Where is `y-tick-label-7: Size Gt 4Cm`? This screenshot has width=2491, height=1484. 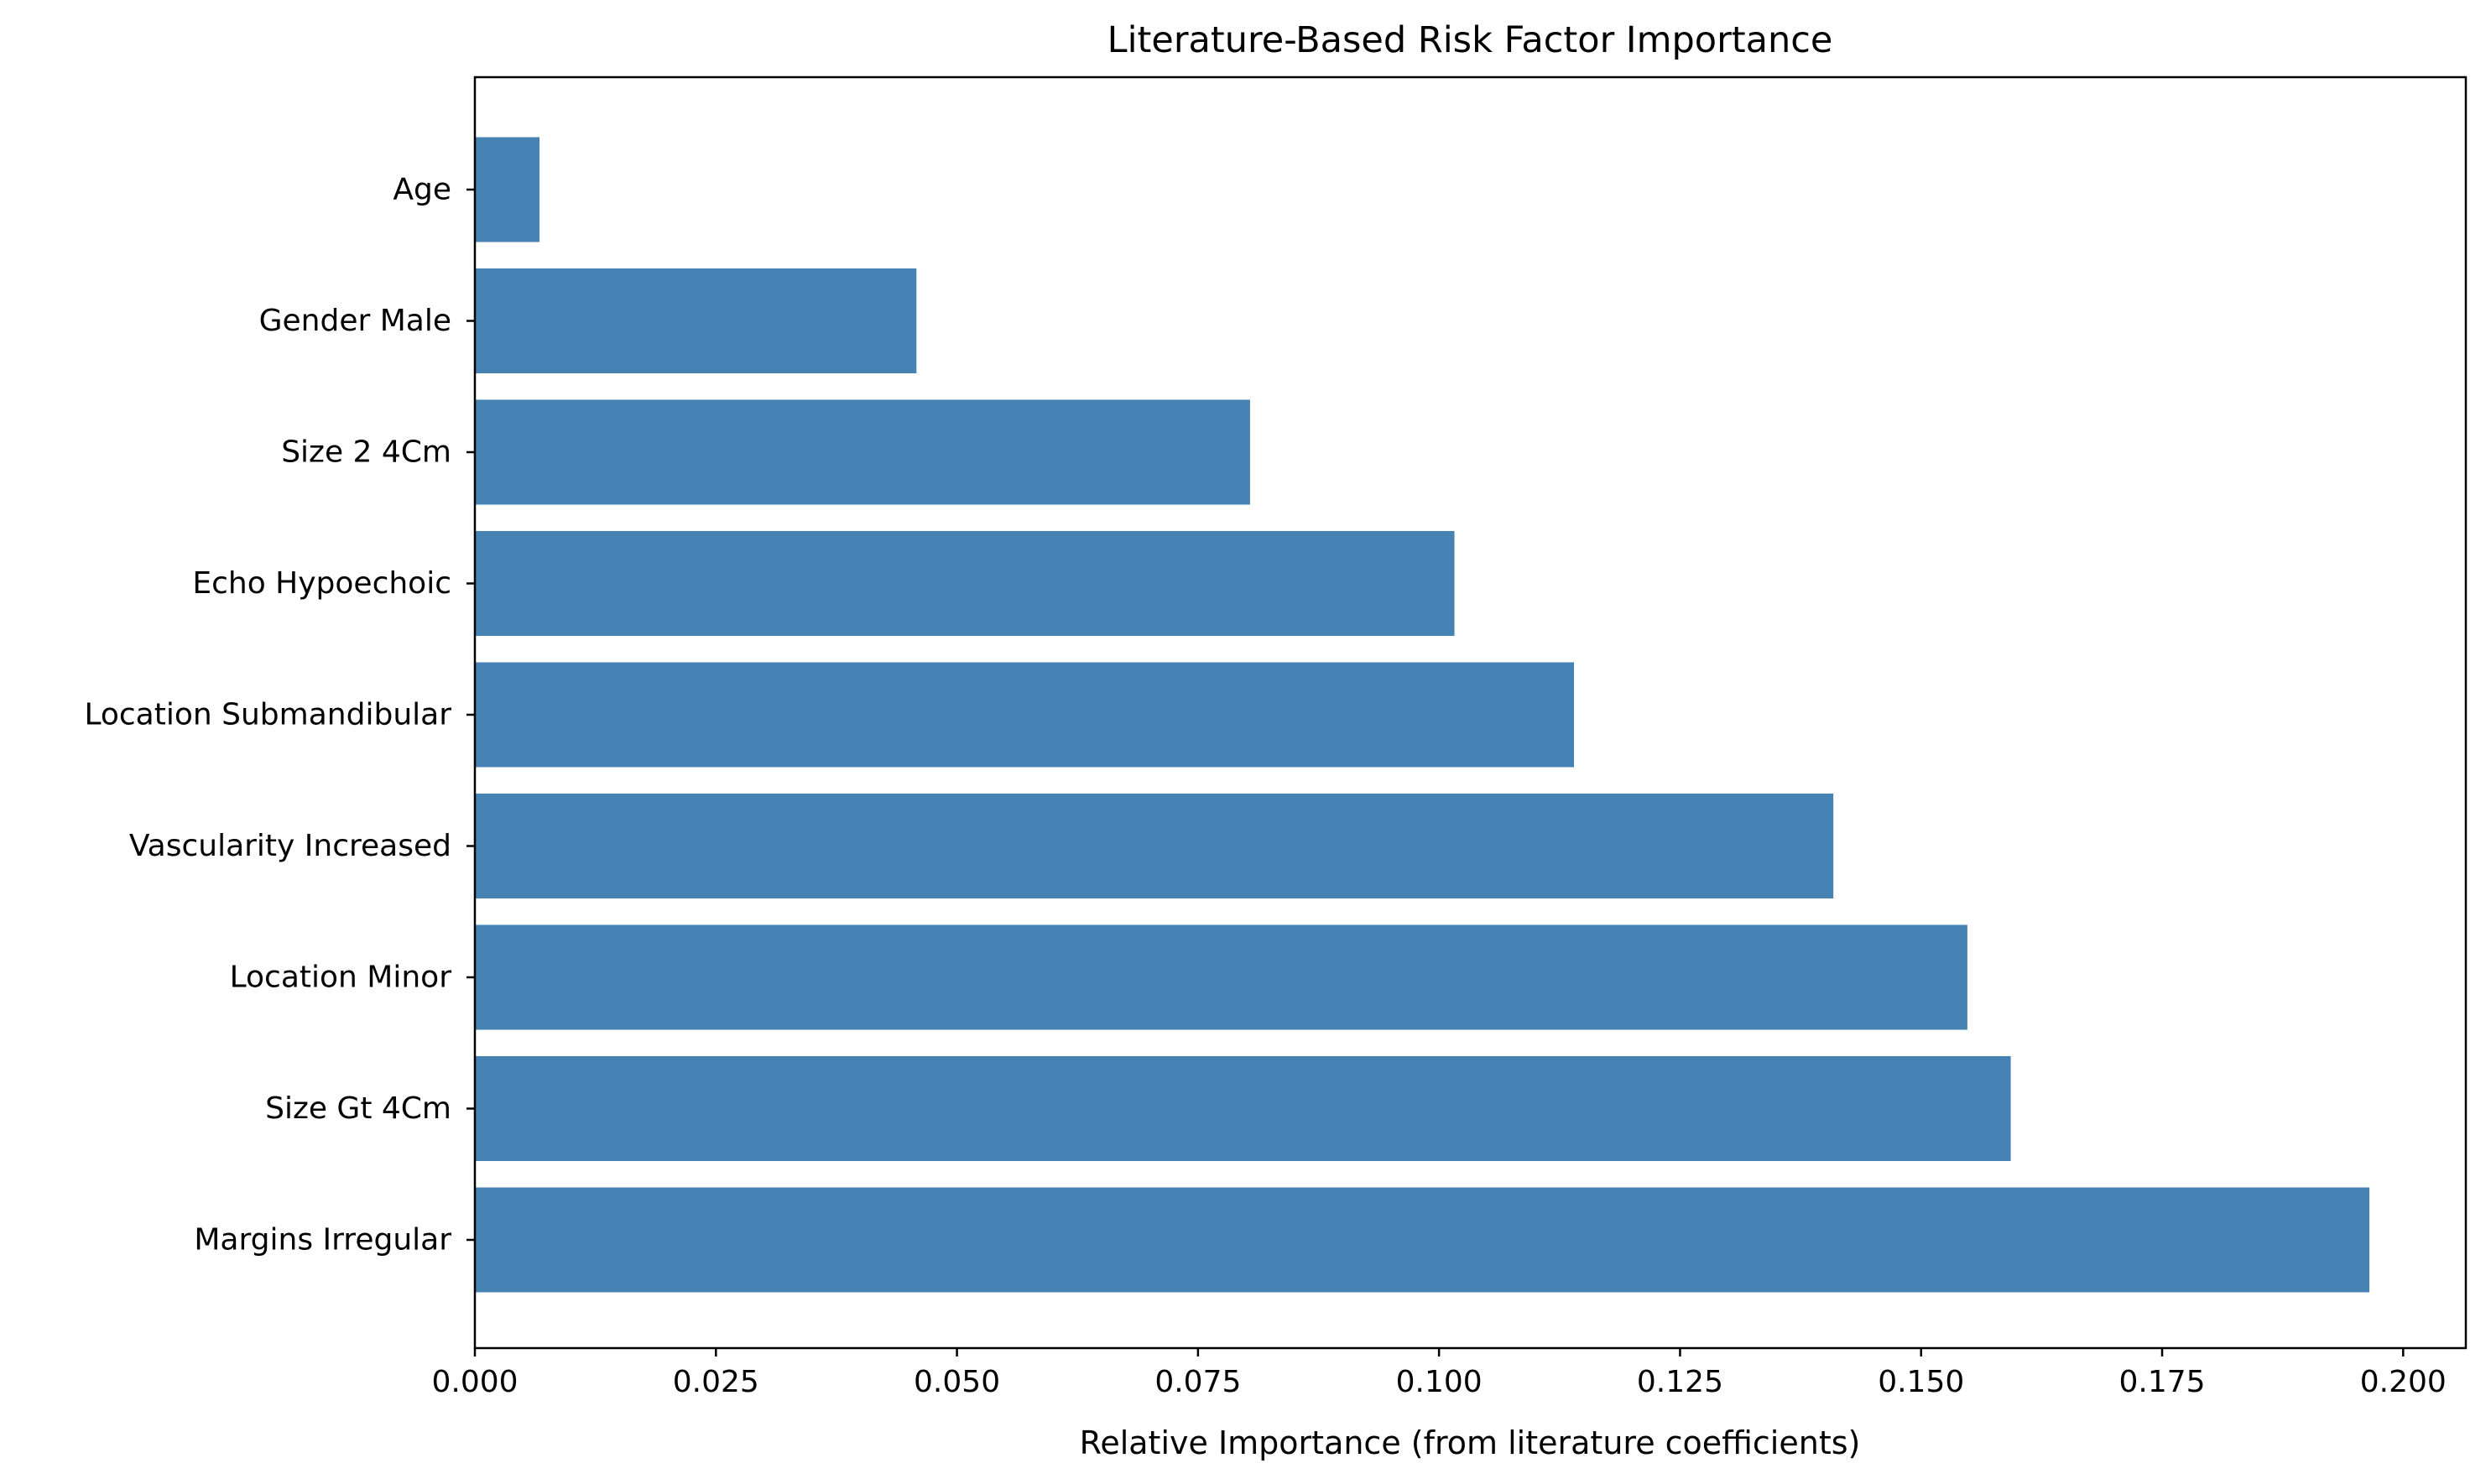
y-tick-label-7: Size Gt 4Cm is located at coordinates (358, 1108).